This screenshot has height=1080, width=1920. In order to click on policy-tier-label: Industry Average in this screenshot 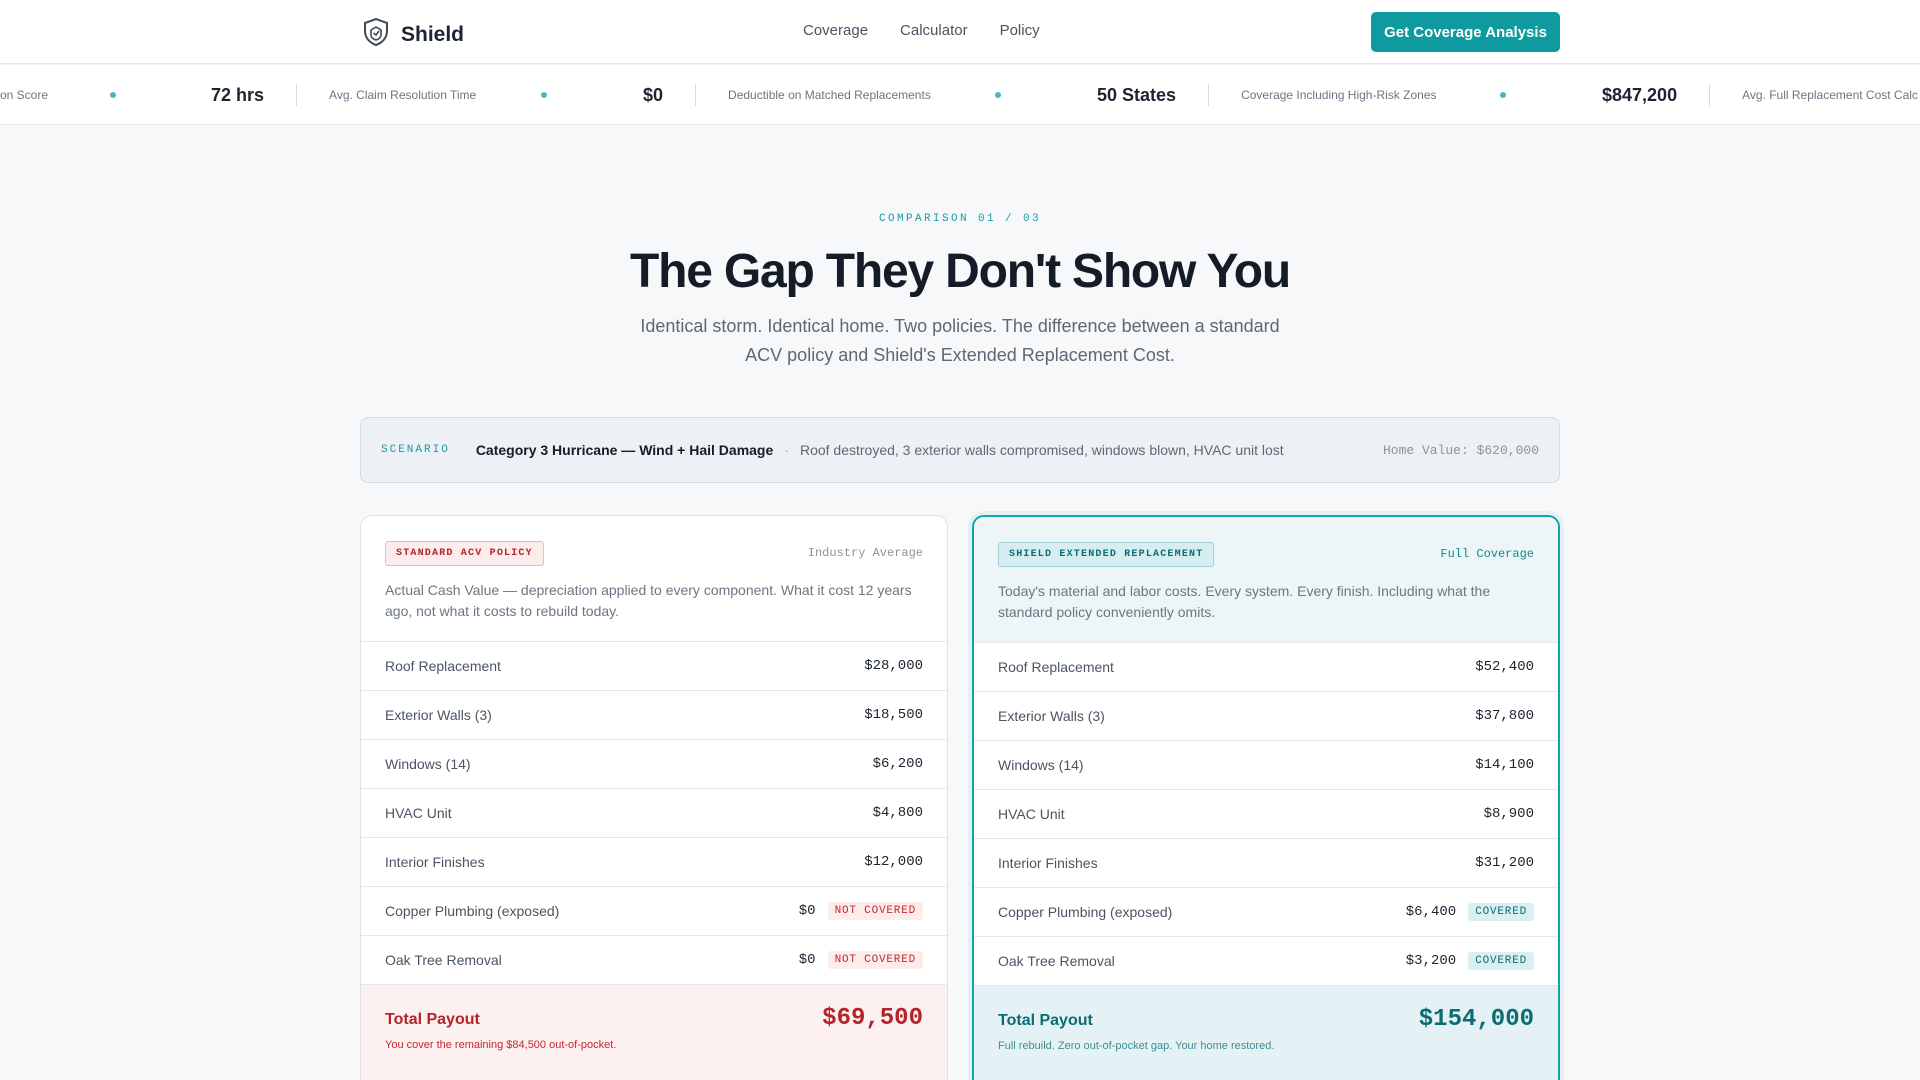, I will do `click(865, 553)`.